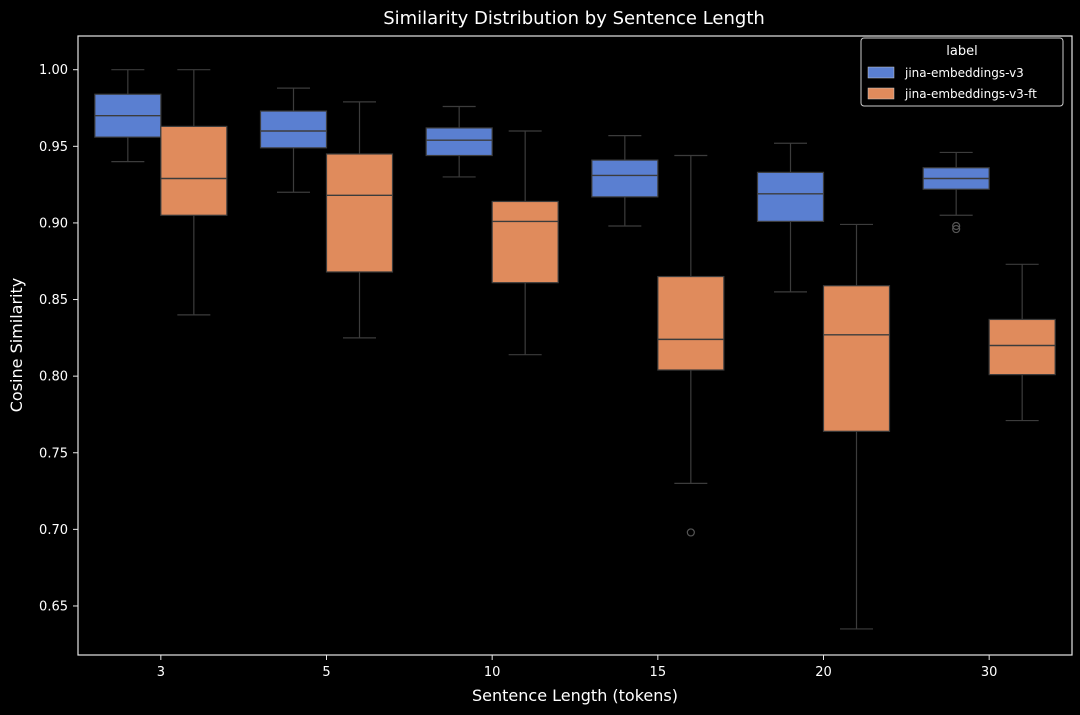 The width and height of the screenshot is (1080, 715). I want to click on legend-swatch-v3-ft, so click(881, 93).